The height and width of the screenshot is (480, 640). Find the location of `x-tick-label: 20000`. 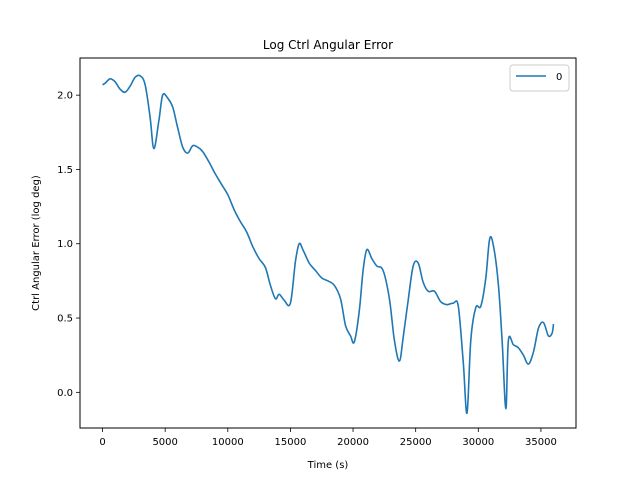

x-tick-label: 20000 is located at coordinates (353, 442).